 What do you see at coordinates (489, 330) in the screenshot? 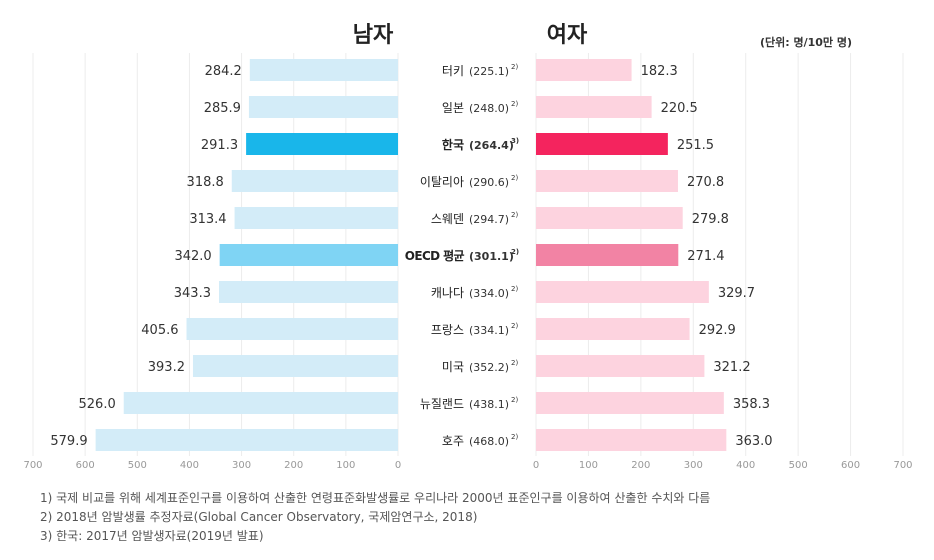
I see `total-label: (334.1)` at bounding box center [489, 330].